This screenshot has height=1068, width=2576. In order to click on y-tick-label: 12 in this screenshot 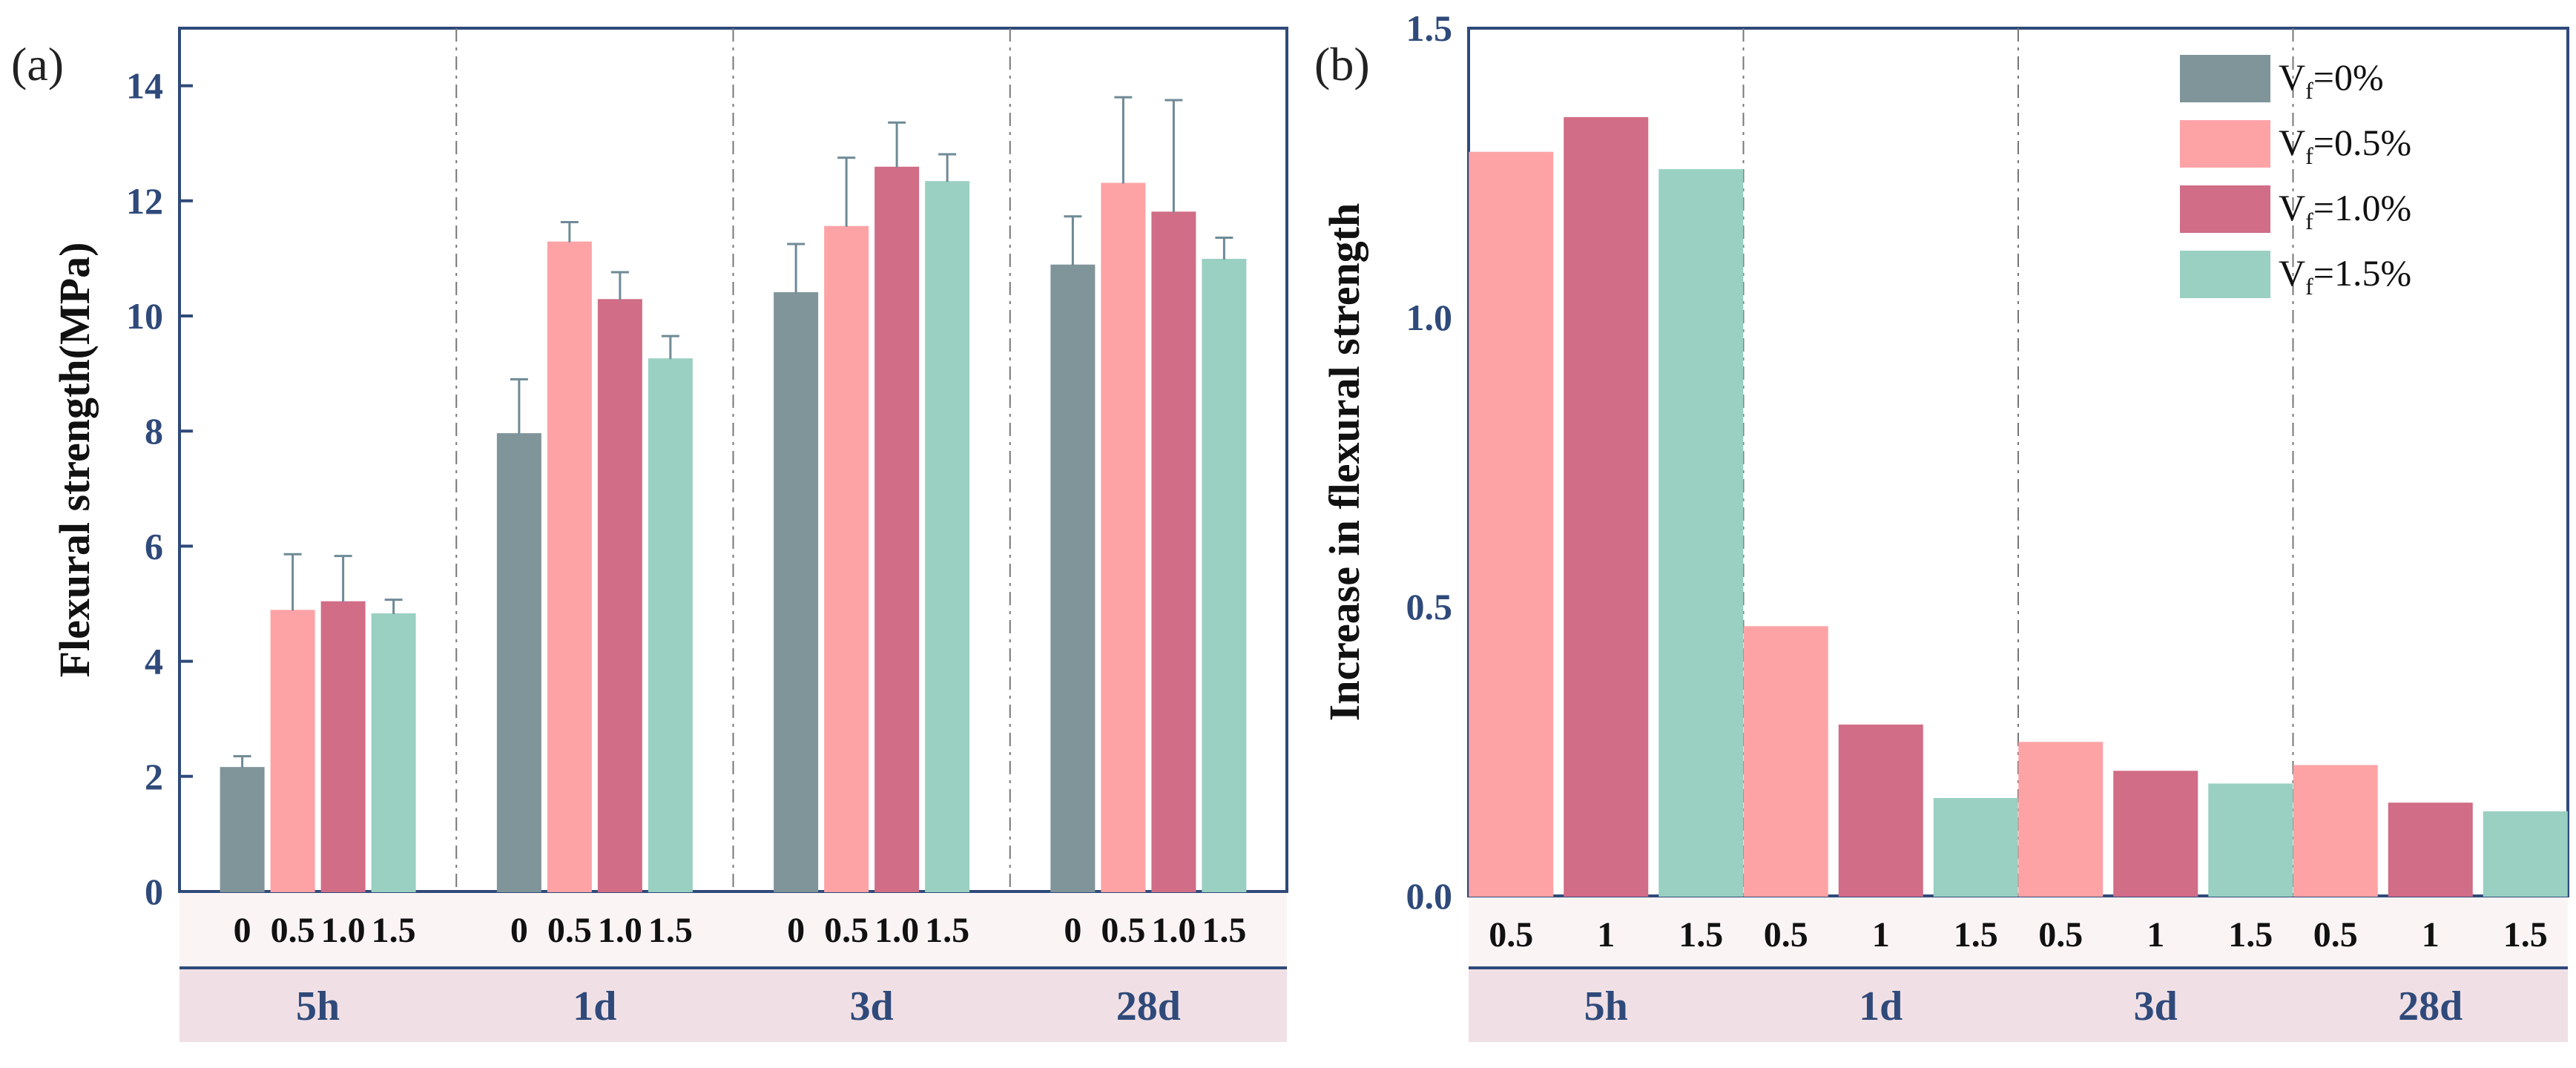, I will do `click(145, 201)`.